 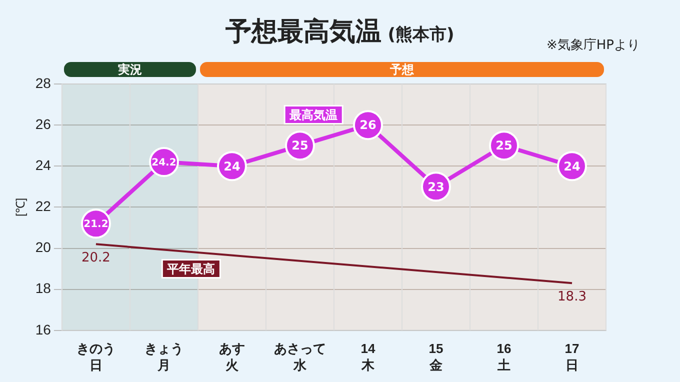 I want to click on y-tick-label: 26, so click(x=43, y=124).